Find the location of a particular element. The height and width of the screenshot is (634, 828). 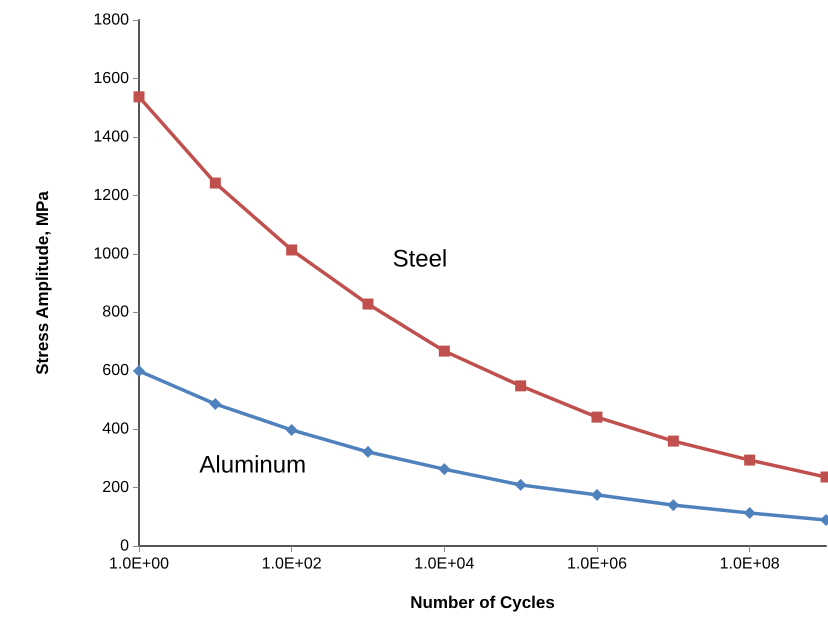

y-tick-label: 200 is located at coordinates (116, 487).